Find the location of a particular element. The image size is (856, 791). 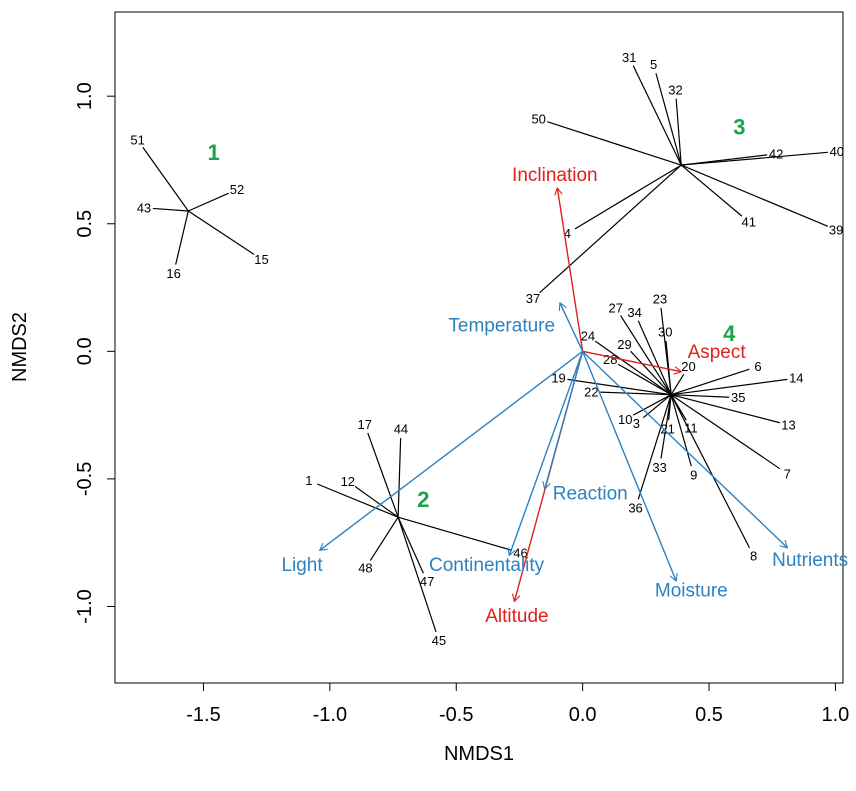

env-vector-label: Aspect is located at coordinates (717, 352).